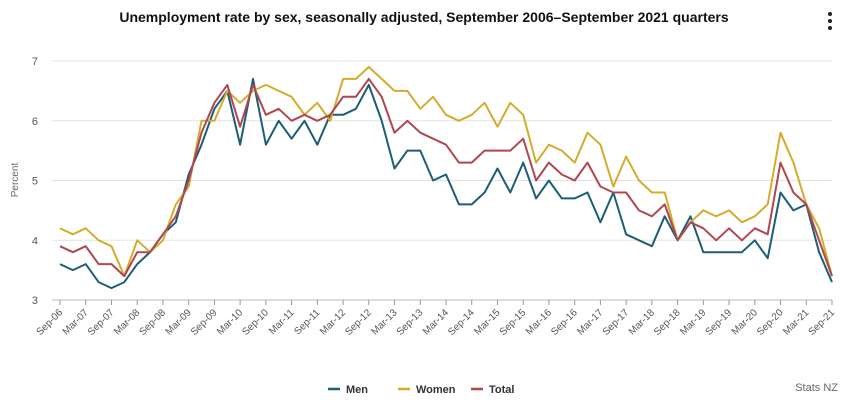 This screenshot has width=848, height=400. I want to click on kebab-menu-icon, so click(830, 22).